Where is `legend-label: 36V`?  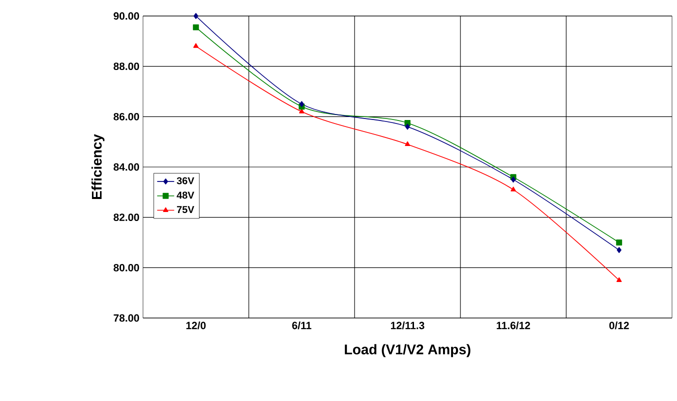
legend-label: 36V is located at coordinates (185, 180).